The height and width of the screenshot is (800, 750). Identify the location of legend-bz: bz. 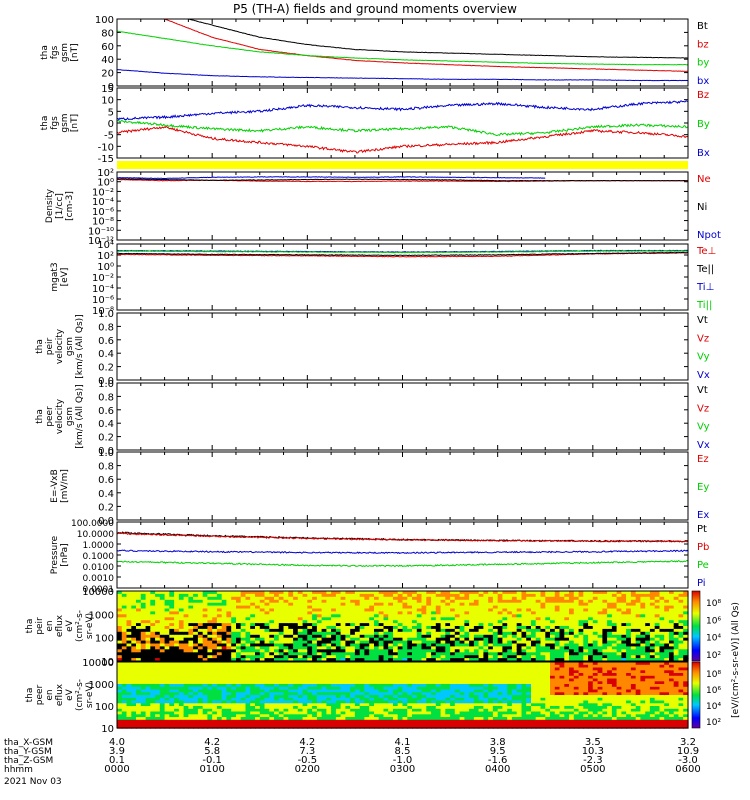
(703, 44).